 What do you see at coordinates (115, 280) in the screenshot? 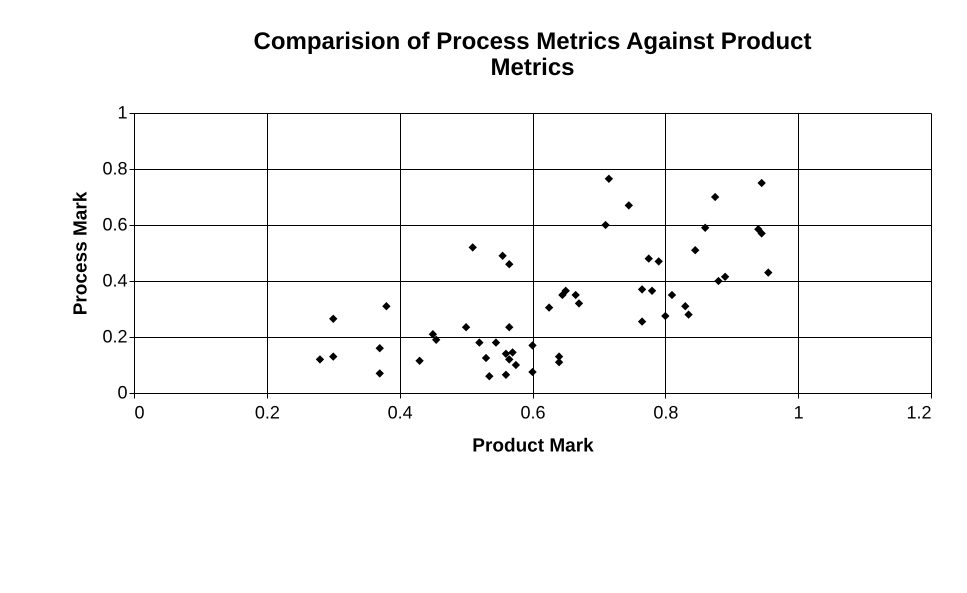
I see `y-tick-label: 0.4` at bounding box center [115, 280].